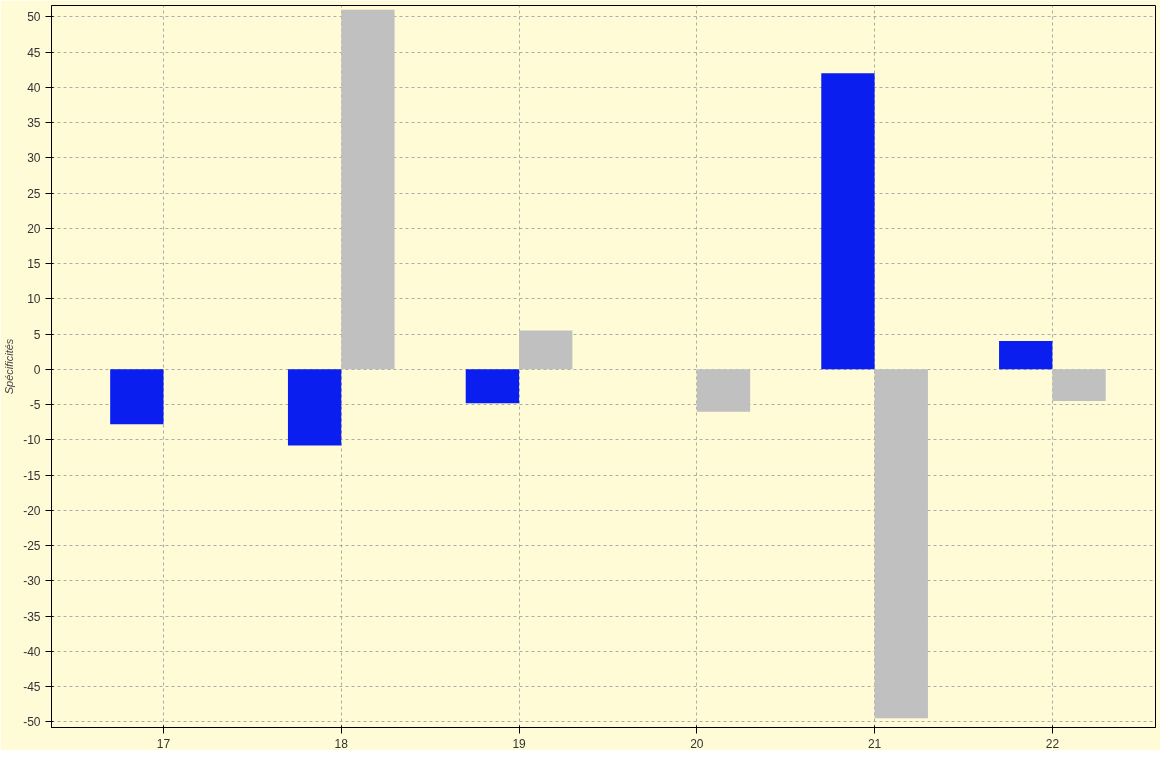 This screenshot has height=760, width=1171. Describe the element at coordinates (34, 158) in the screenshot. I see `y-tick-label: 30` at that location.